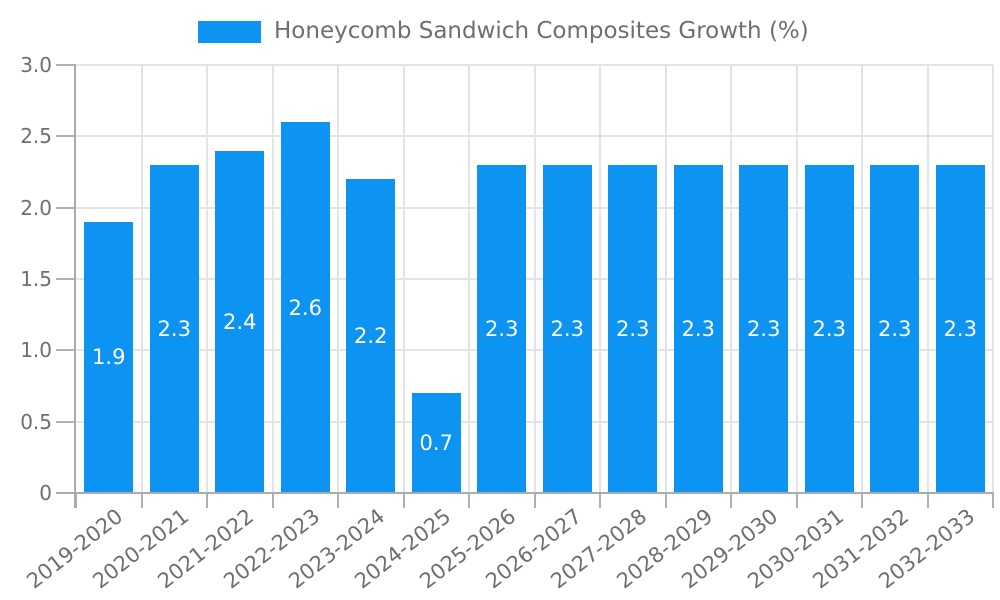 Image resolution: width=1000 pixels, height=600 pixels. I want to click on bar-value-label: 1.9, so click(109, 357).